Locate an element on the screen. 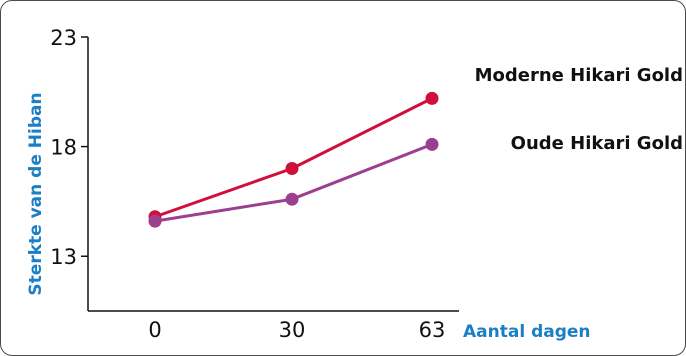 The width and height of the screenshot is (686, 356). y-tick-label: 23 is located at coordinates (63, 38).